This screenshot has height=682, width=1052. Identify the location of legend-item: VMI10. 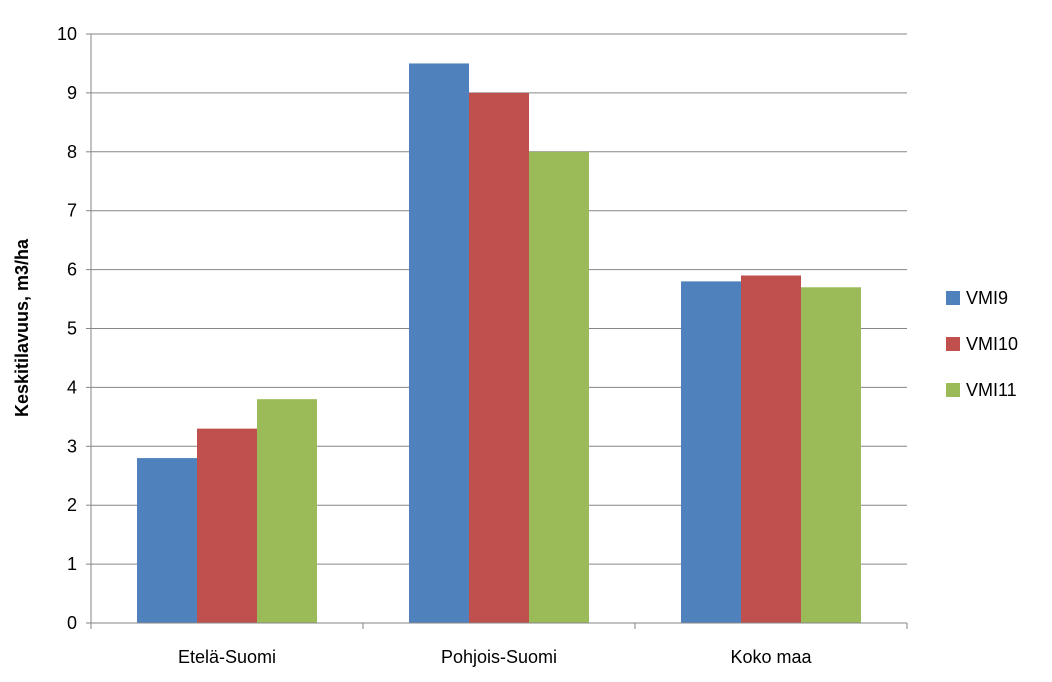
(982, 344).